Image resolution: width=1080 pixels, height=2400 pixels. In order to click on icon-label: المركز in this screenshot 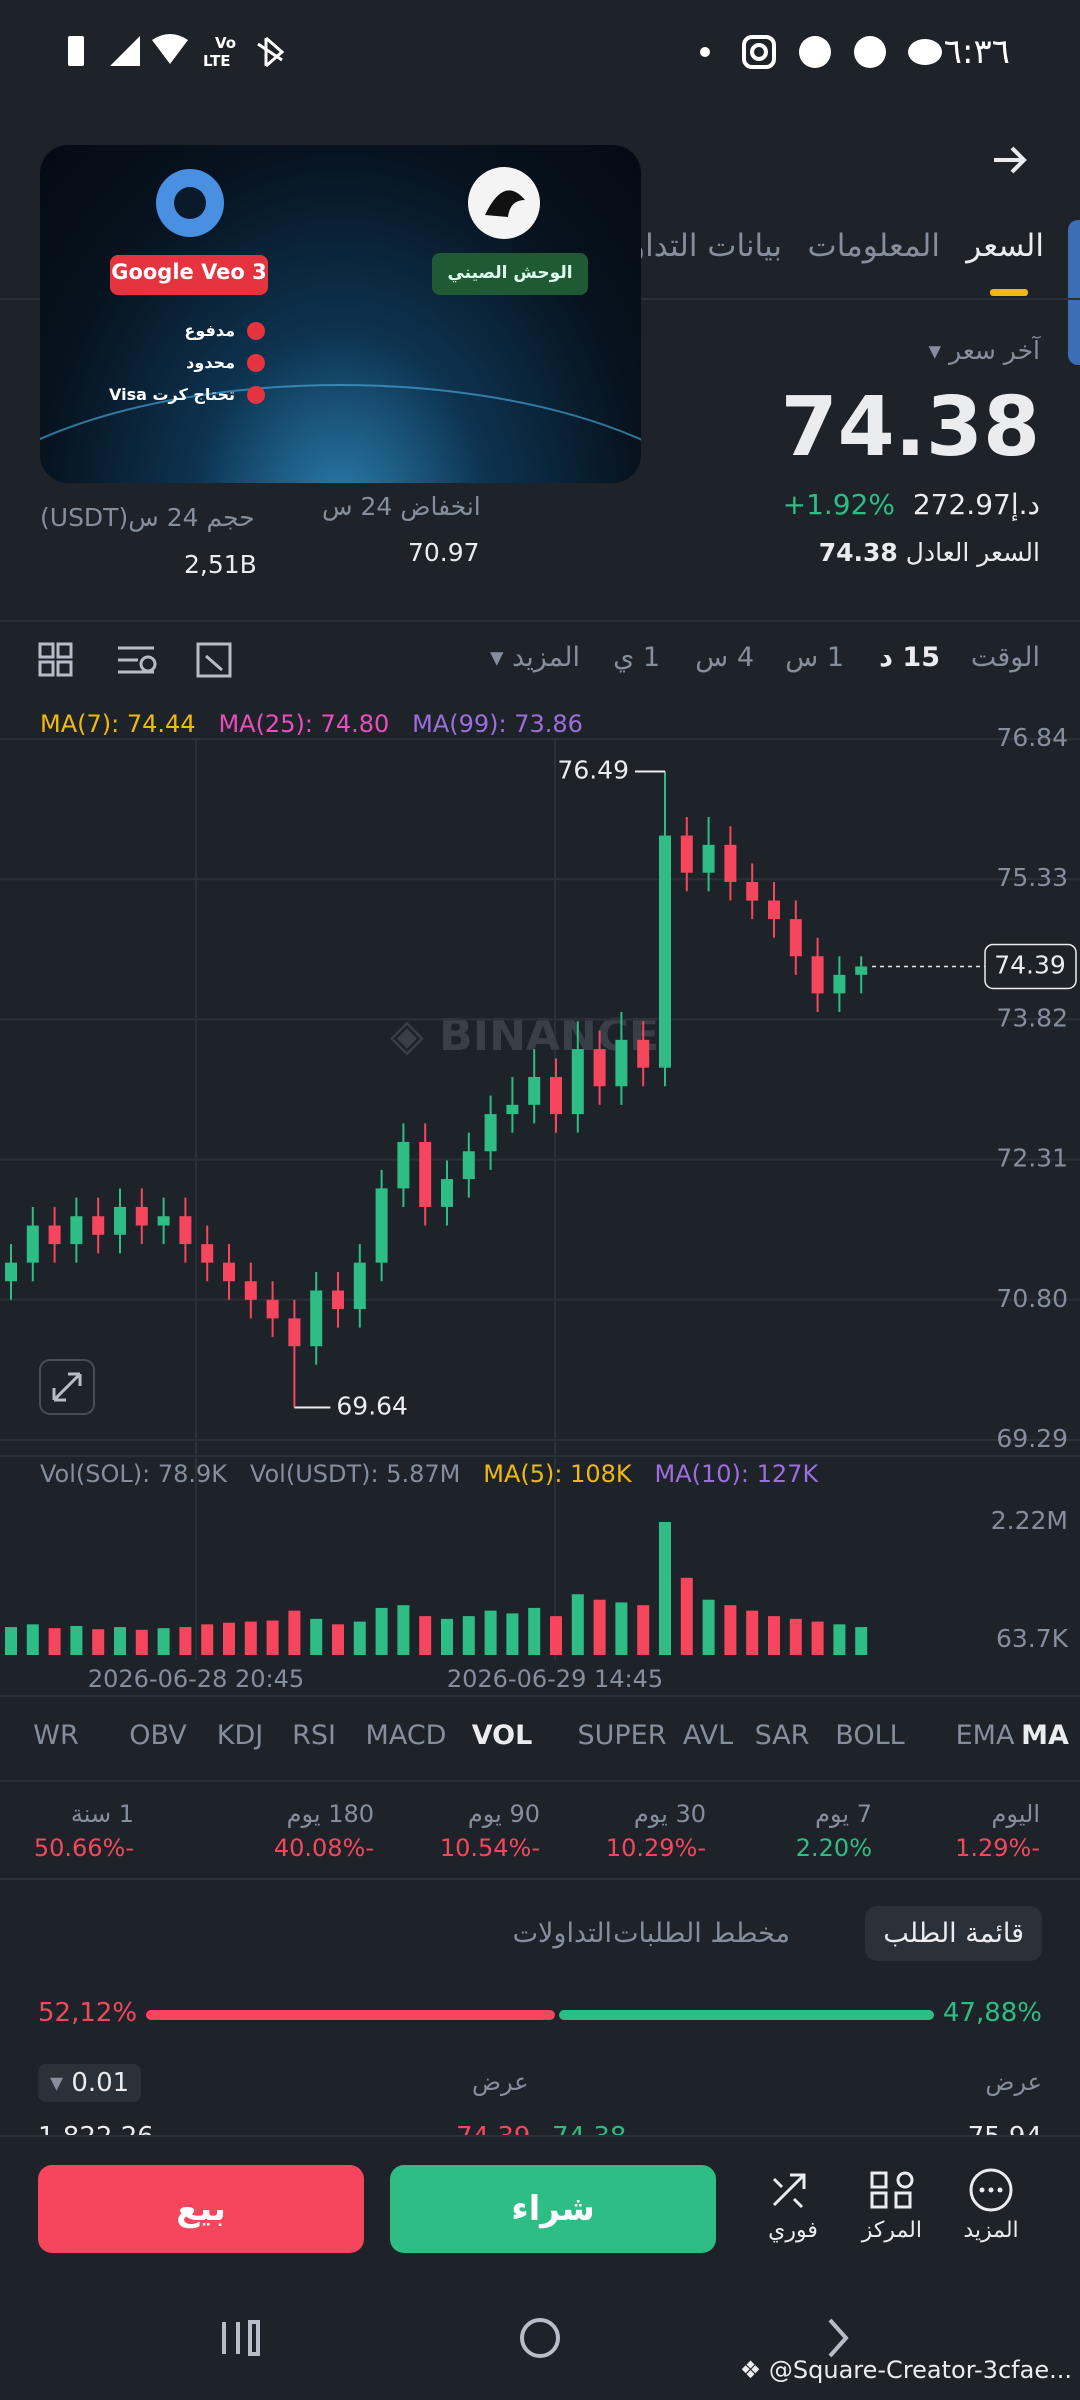, I will do `click(891, 2230)`.